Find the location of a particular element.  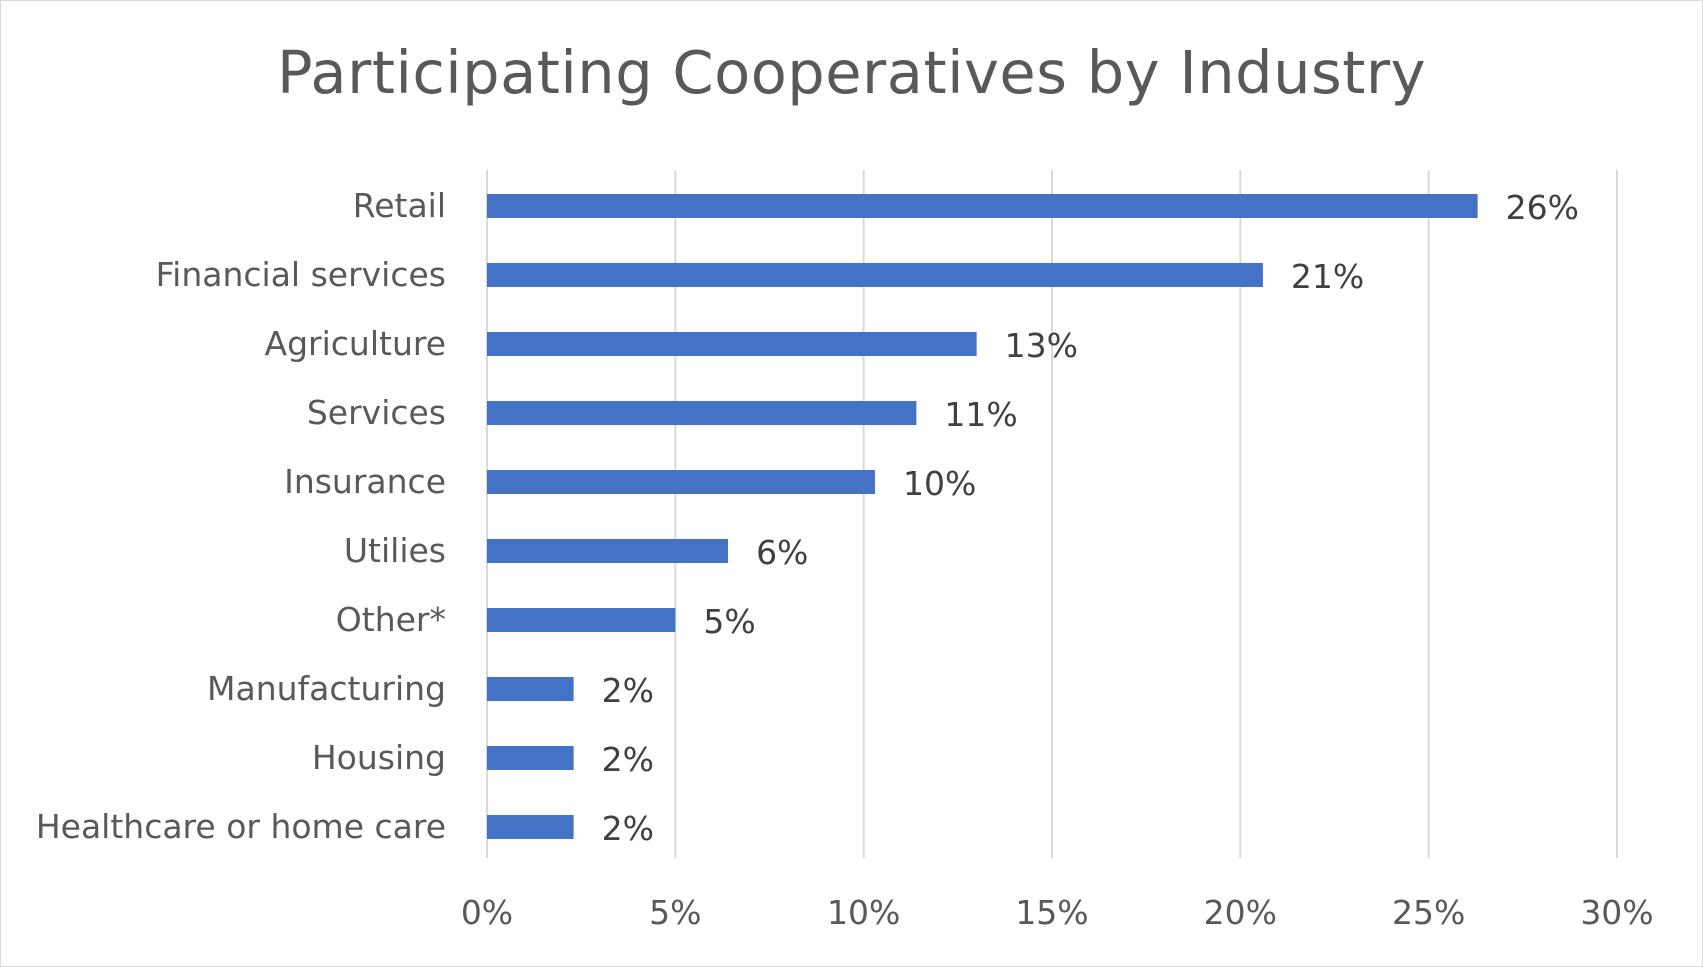

data-label: 6% is located at coordinates (782, 552).